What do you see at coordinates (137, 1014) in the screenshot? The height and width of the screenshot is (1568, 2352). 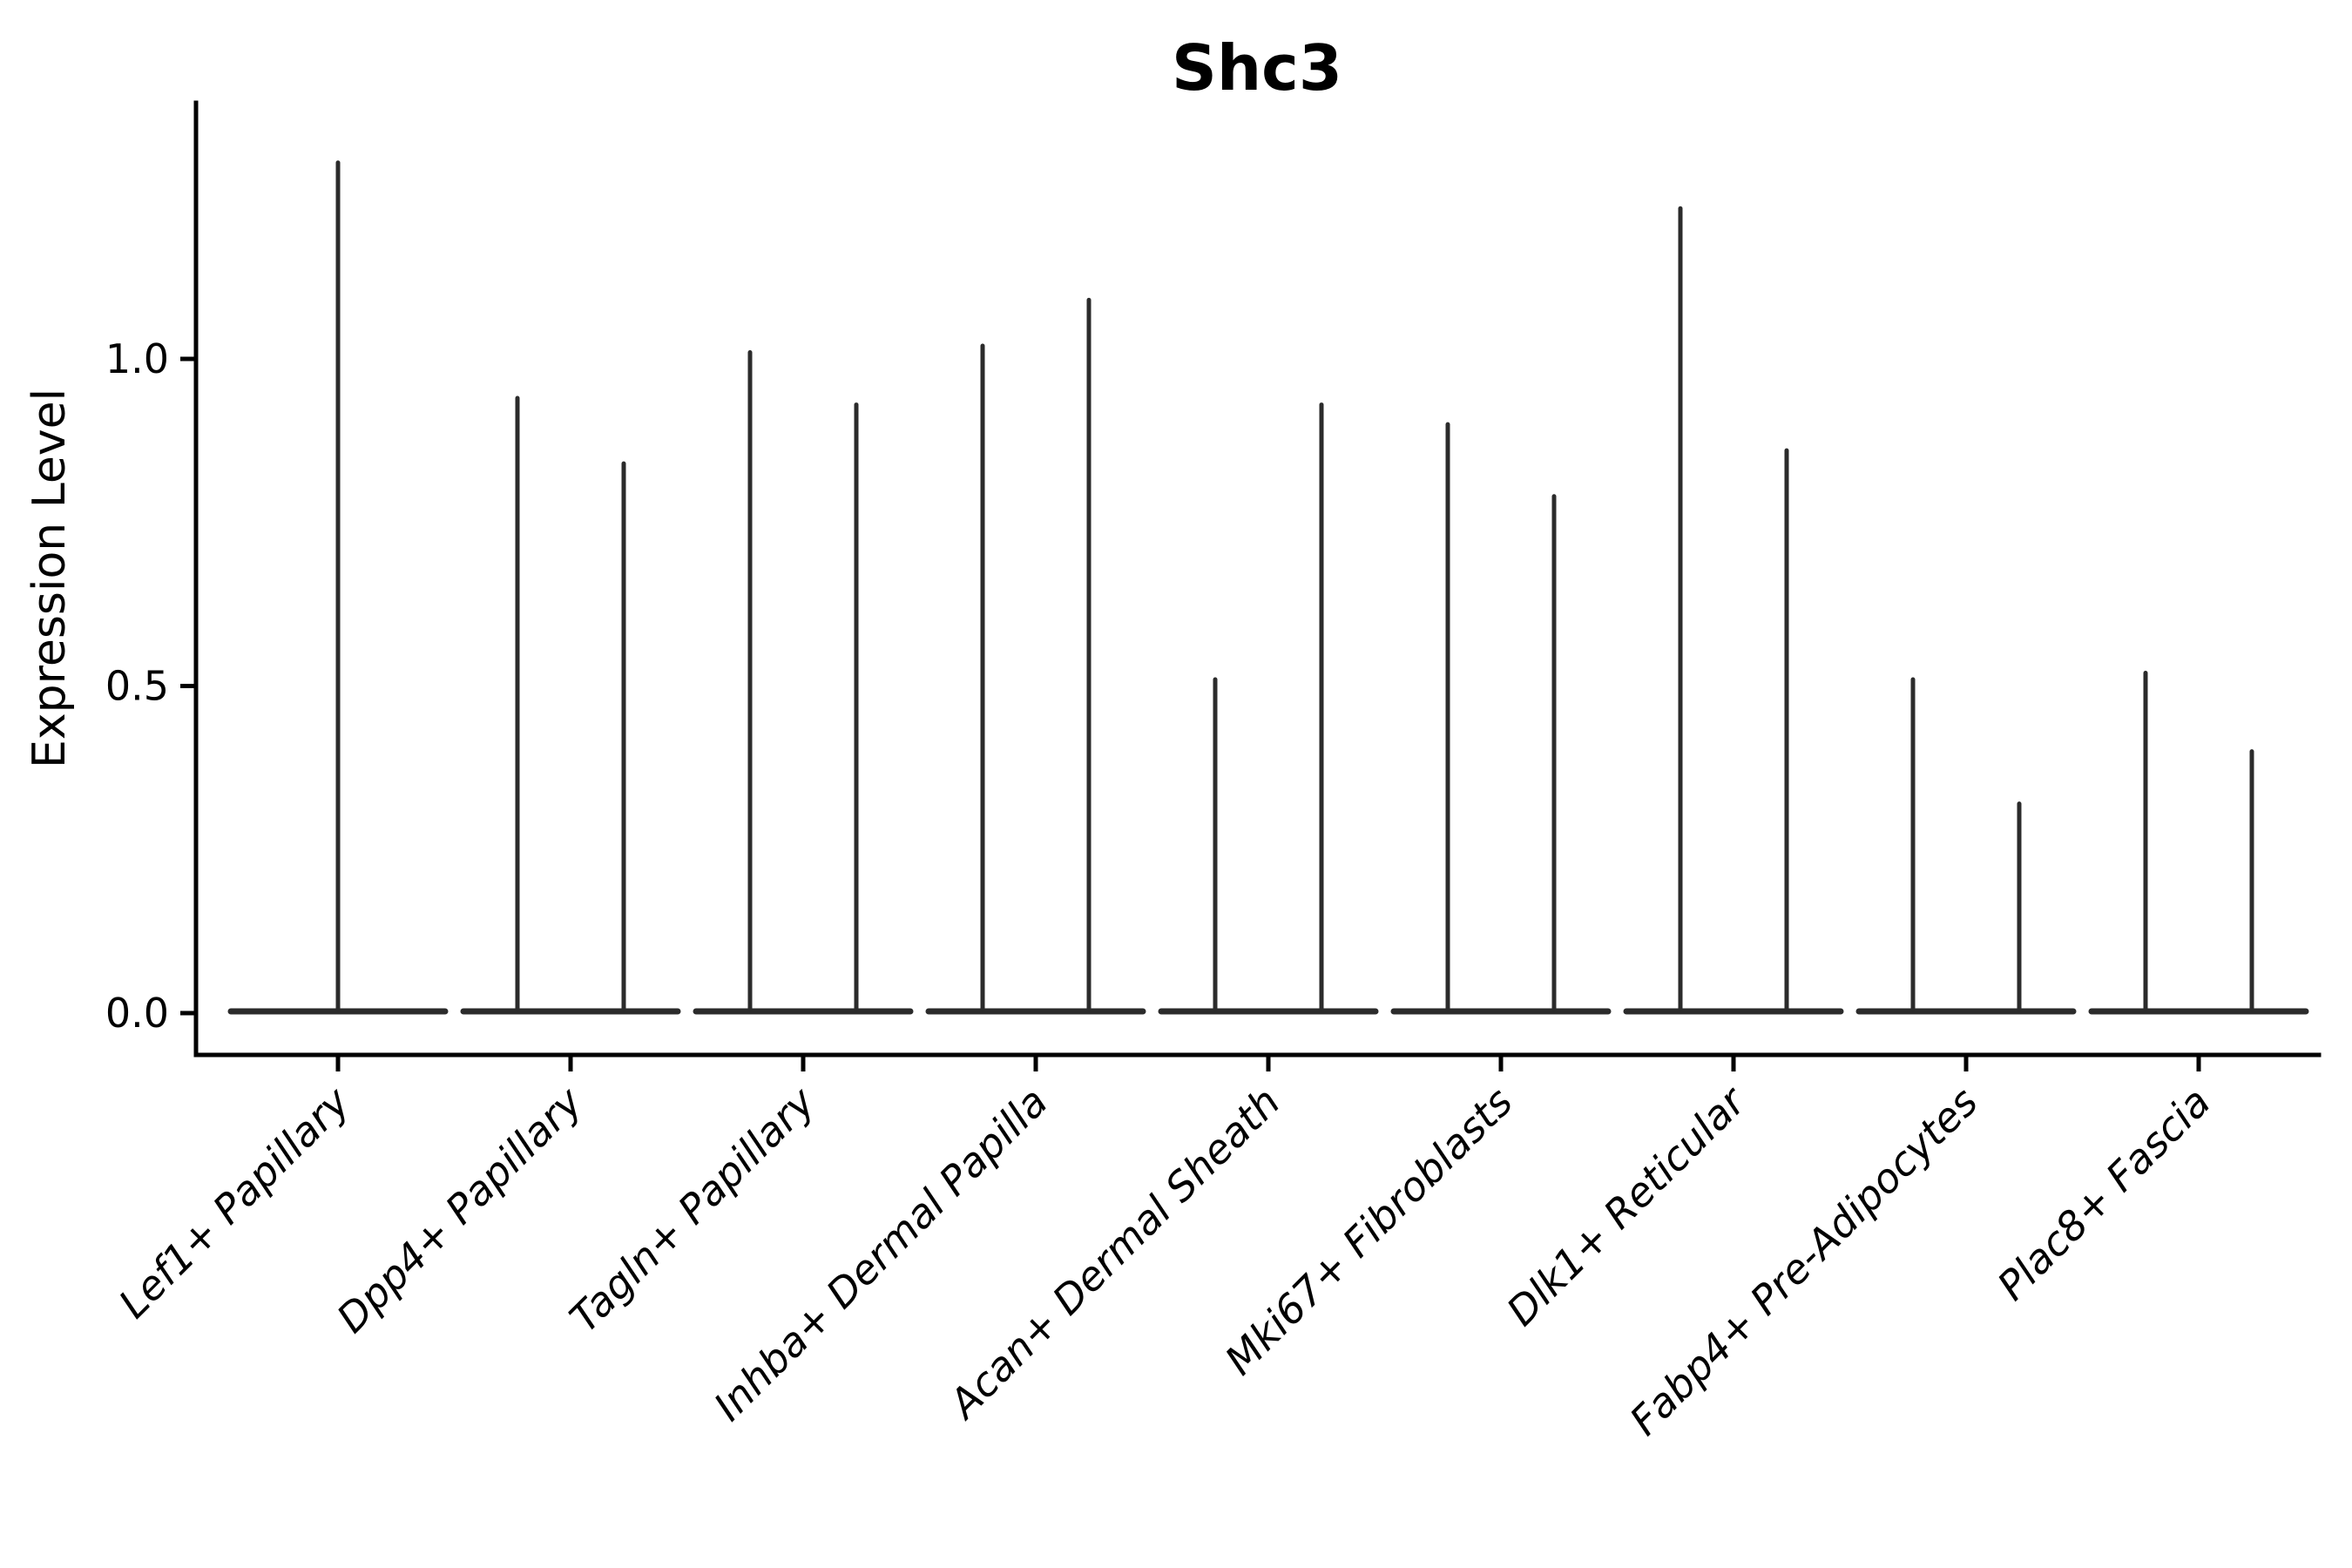 I see `y-tick-label: 0.0` at bounding box center [137, 1014].